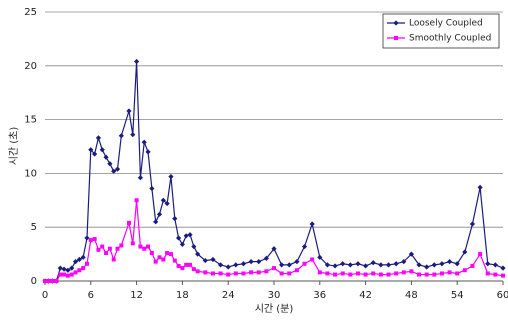 The height and width of the screenshot is (320, 508). What do you see at coordinates (457, 295) in the screenshot?
I see `x-tick-label: 54` at bounding box center [457, 295].